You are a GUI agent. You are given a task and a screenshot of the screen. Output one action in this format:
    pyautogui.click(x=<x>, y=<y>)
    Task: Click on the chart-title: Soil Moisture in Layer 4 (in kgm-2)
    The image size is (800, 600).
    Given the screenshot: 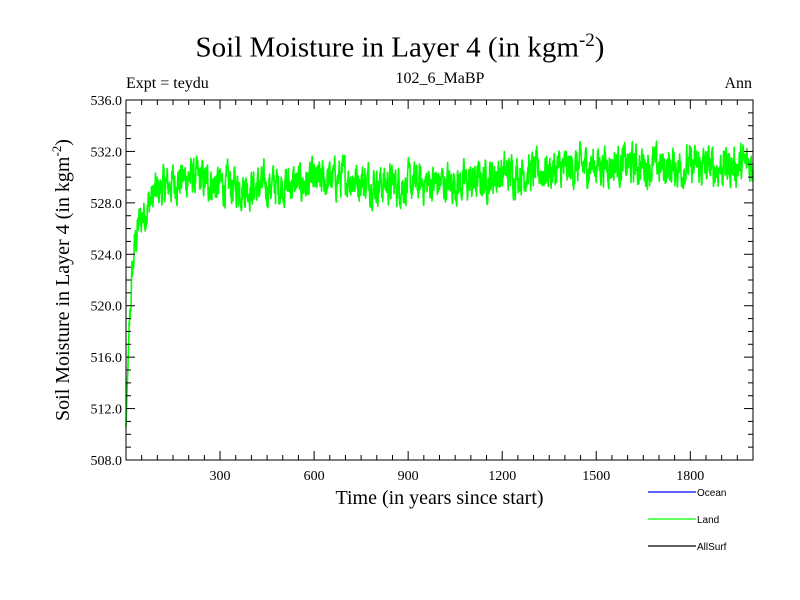 What is the action you would take?
    pyautogui.click(x=400, y=47)
    